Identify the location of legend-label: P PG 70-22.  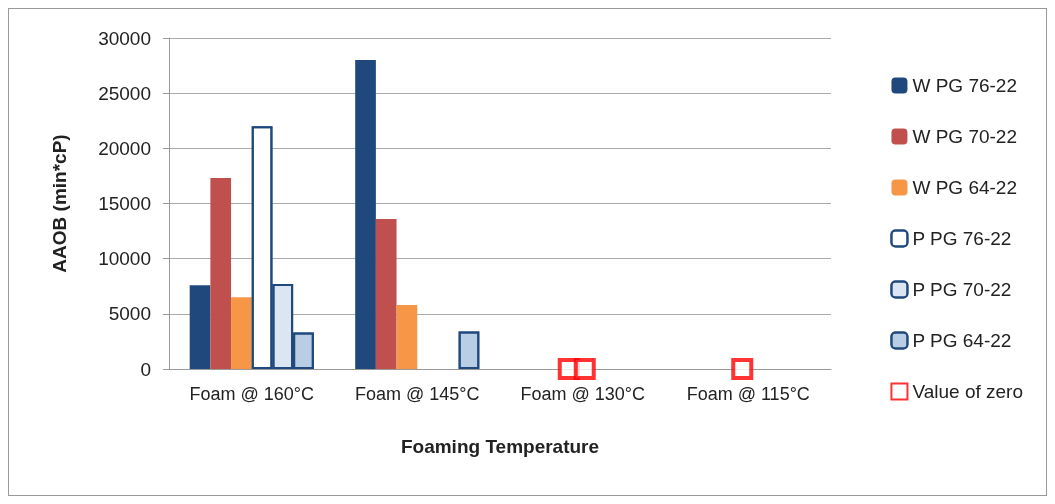
(962, 289).